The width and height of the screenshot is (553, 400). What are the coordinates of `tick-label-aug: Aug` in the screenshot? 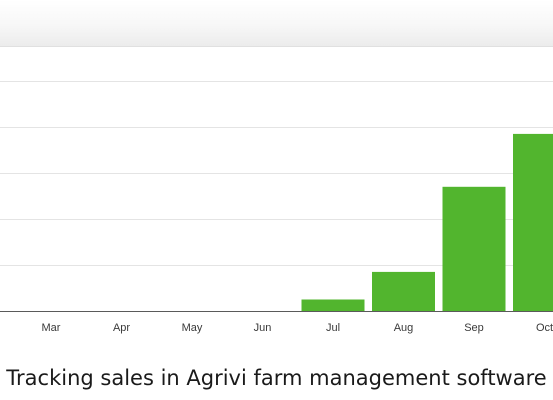 It's located at (404, 328).